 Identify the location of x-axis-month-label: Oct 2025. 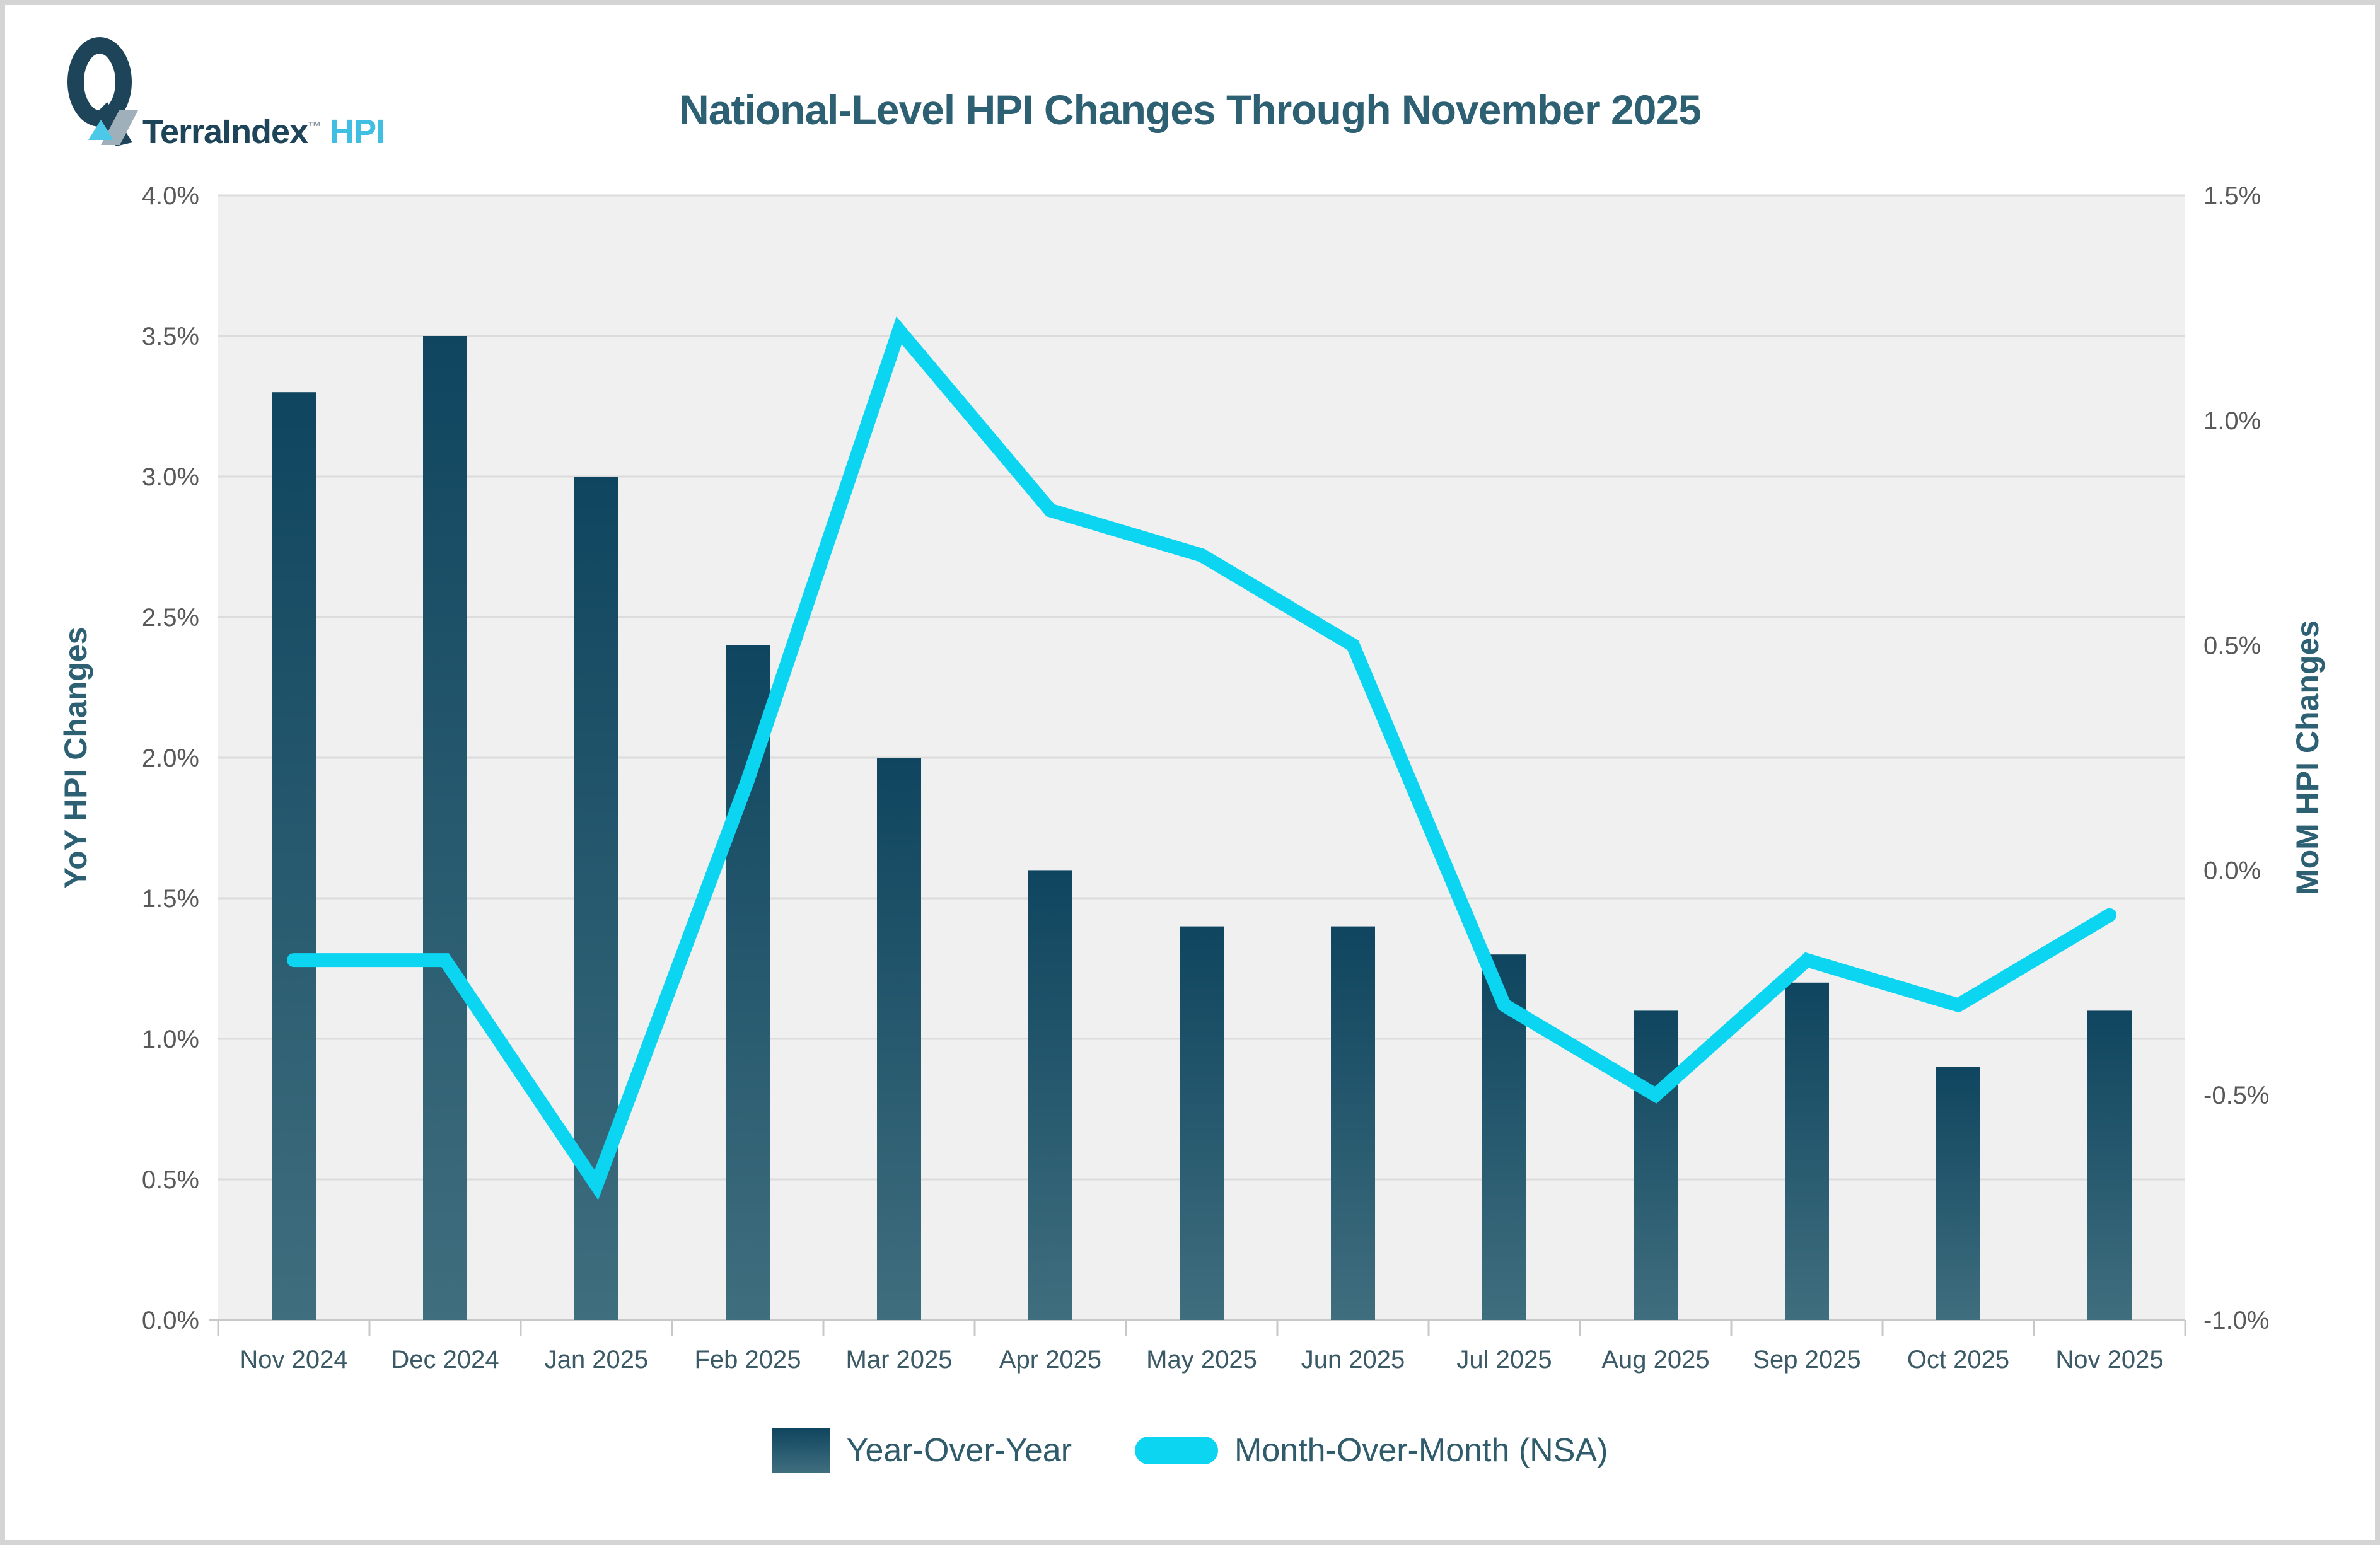
(1958, 1360).